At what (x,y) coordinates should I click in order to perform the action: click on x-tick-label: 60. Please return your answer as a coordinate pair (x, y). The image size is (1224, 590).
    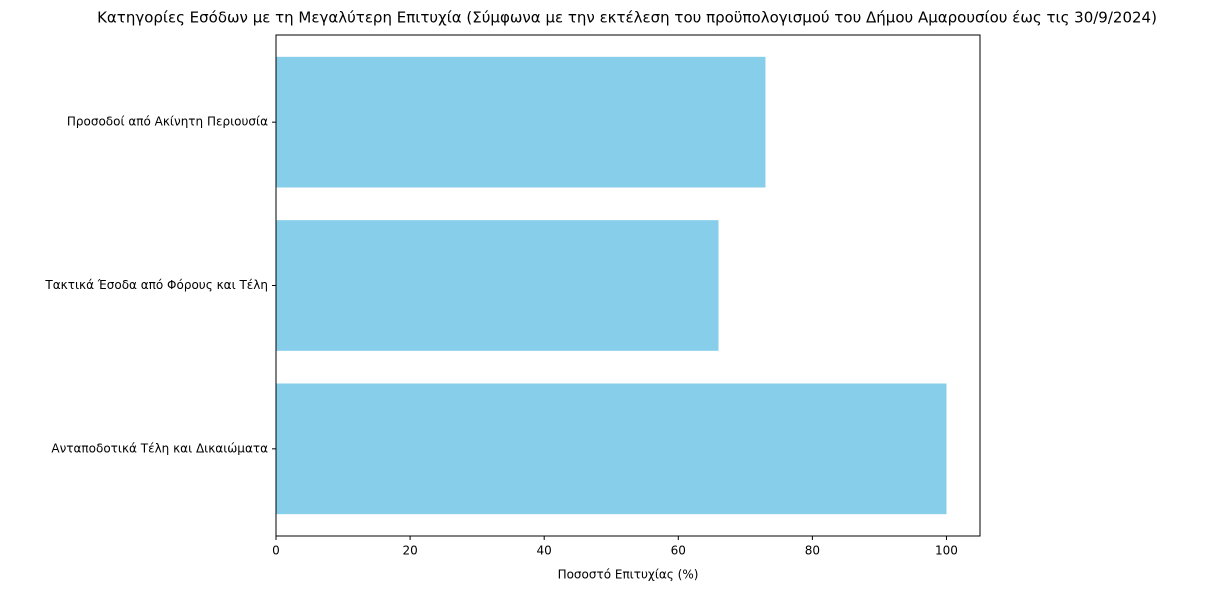
    Looking at the image, I should click on (678, 551).